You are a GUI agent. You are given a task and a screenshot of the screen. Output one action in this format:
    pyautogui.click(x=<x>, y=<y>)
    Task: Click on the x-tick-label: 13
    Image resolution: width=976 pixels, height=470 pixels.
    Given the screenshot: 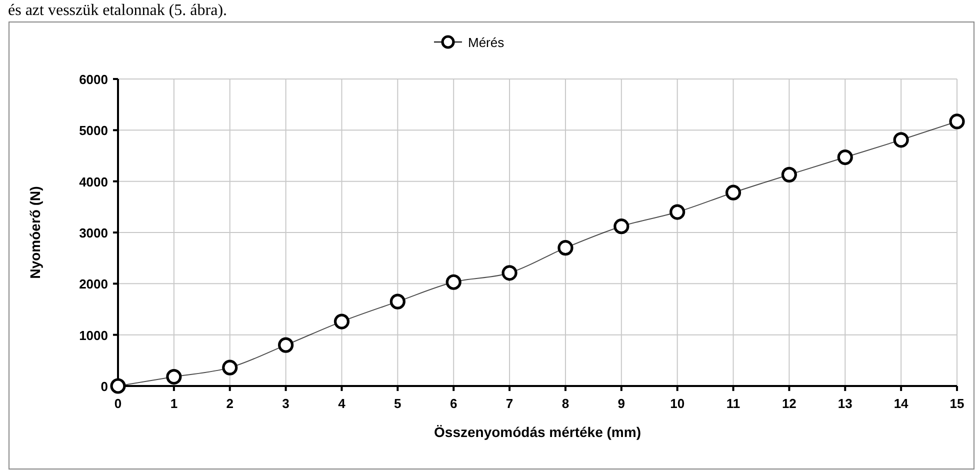 What is the action you would take?
    pyautogui.click(x=845, y=403)
    